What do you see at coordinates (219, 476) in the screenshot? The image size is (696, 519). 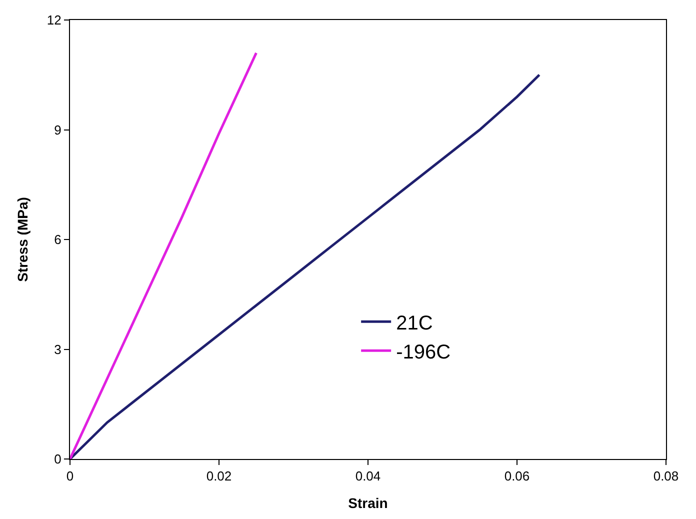 I see `x-tick-label: 0.02` at bounding box center [219, 476].